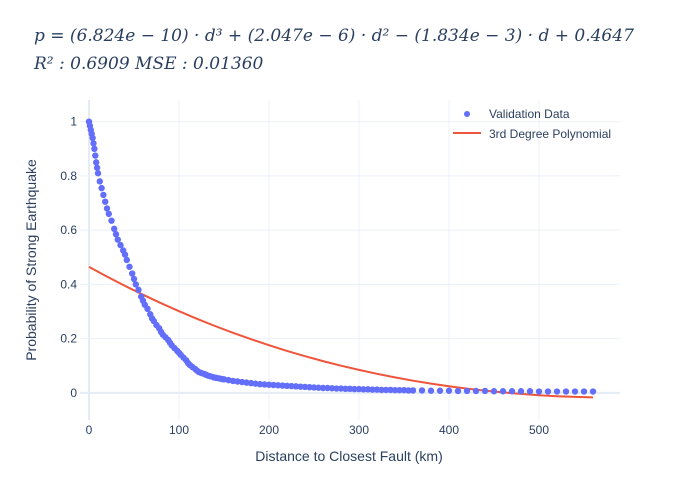  I want to click on x-tick-label: 200, so click(269, 430).